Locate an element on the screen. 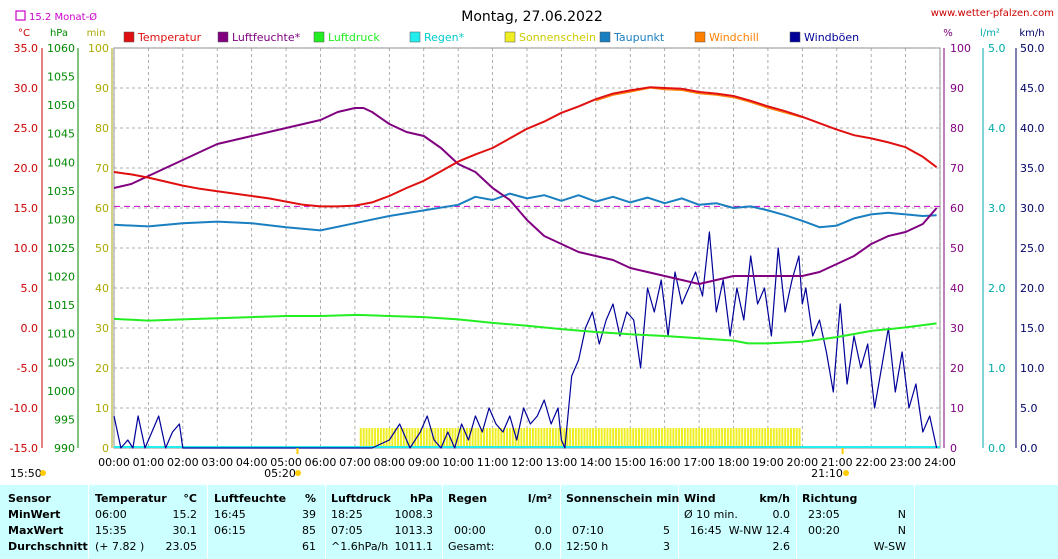  rain-max-time: 00:00 is located at coordinates (470, 530).